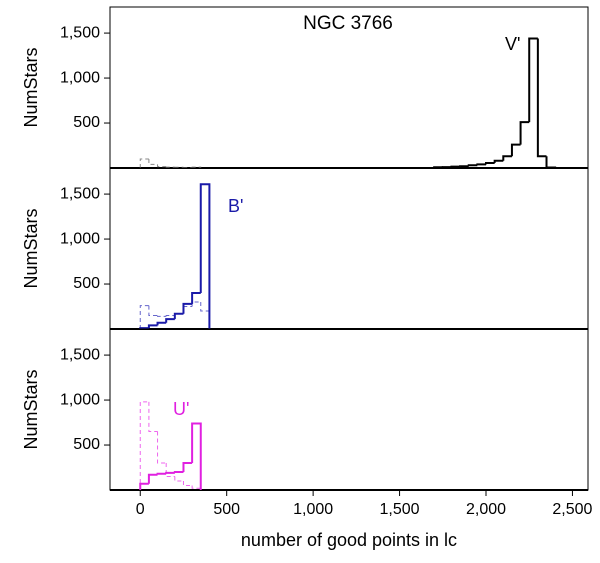  Describe the element at coordinates (235, 206) in the screenshot. I see `series-label: B'` at that location.